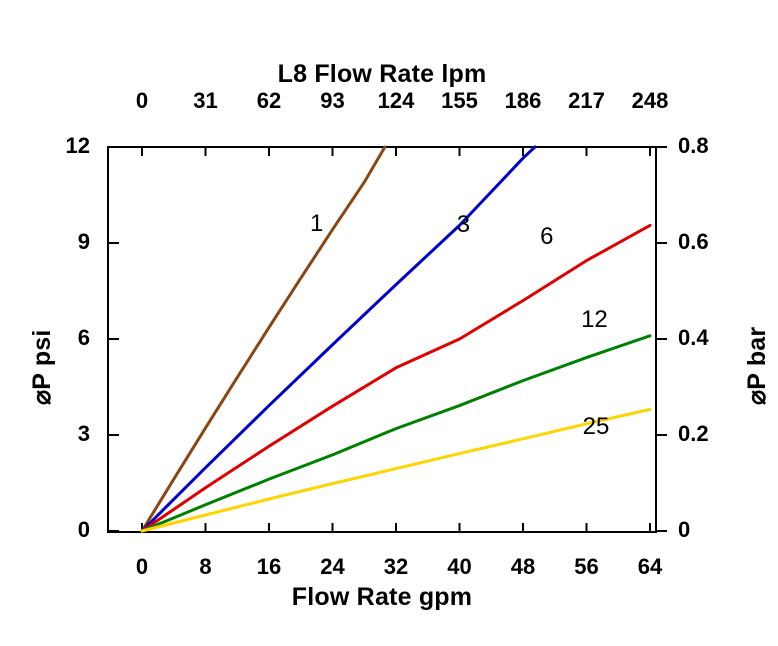 The image size is (778, 646). I want to click on bottom-tick-label: 56, so click(586, 566).